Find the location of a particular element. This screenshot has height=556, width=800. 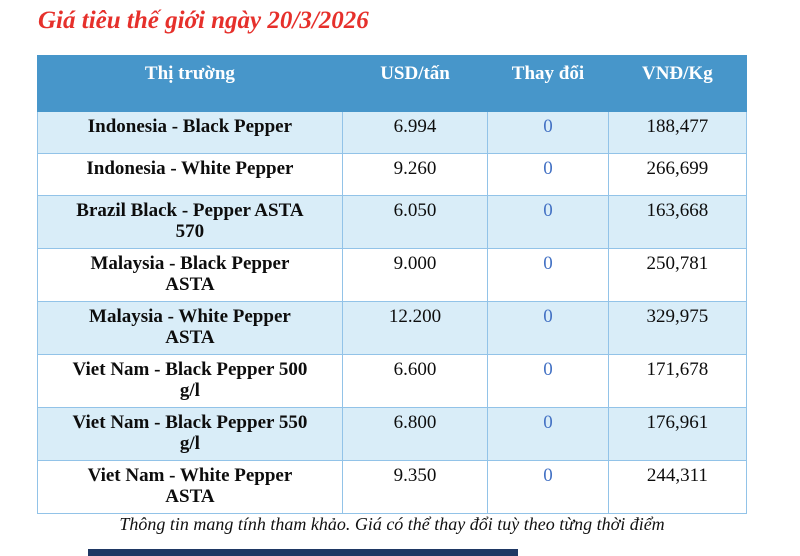

usd-cell: 6.600 is located at coordinates (415, 381).